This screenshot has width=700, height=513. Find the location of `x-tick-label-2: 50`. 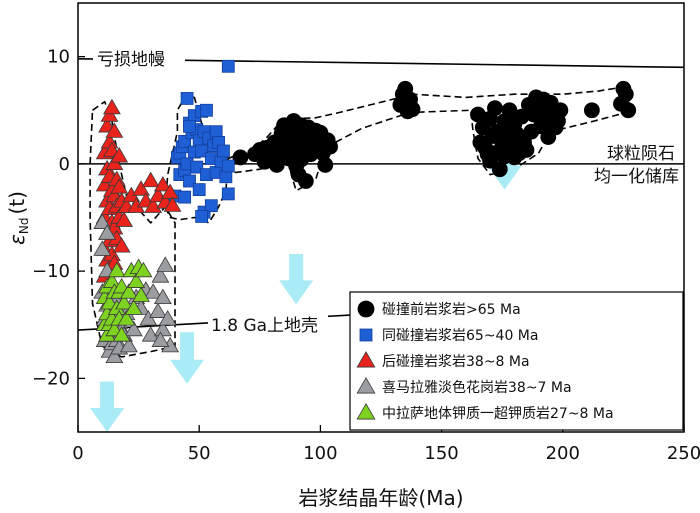

x-tick-label-2: 50 is located at coordinates (199, 453).